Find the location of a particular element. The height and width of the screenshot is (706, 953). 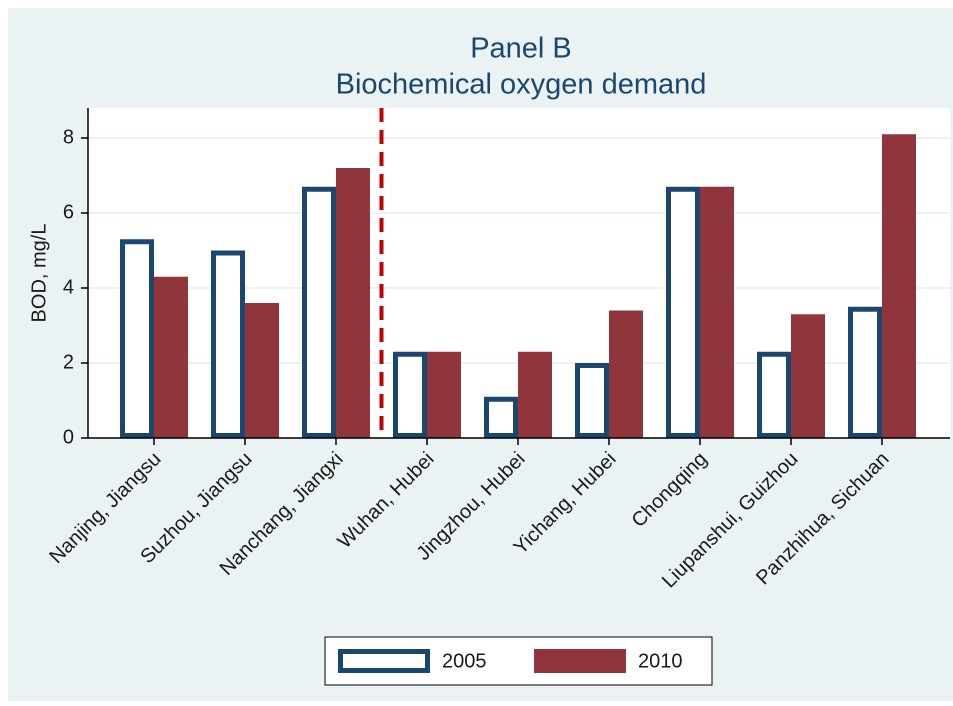

y-tick-label: 6 is located at coordinates (68, 212).